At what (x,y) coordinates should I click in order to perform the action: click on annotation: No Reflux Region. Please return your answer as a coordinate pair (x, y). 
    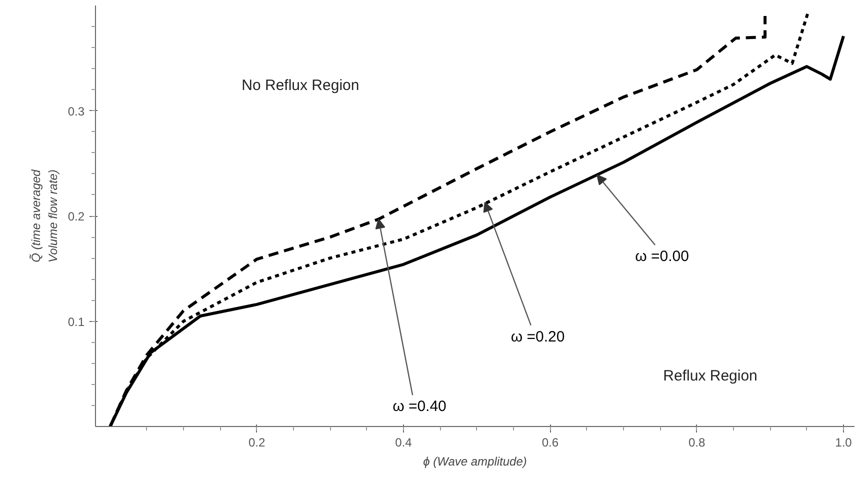
    Looking at the image, I should click on (301, 85).